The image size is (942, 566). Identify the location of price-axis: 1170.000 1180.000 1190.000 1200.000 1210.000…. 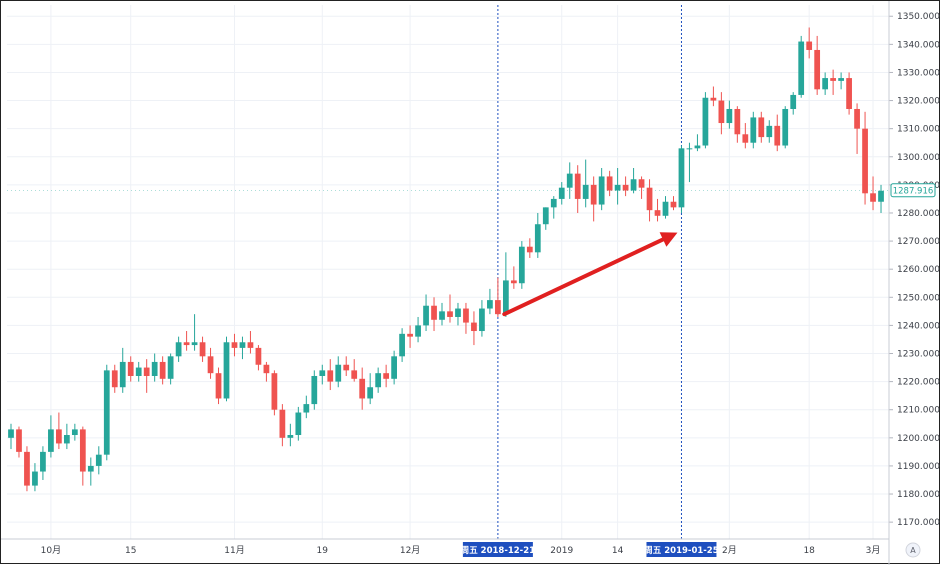
(914, 283).